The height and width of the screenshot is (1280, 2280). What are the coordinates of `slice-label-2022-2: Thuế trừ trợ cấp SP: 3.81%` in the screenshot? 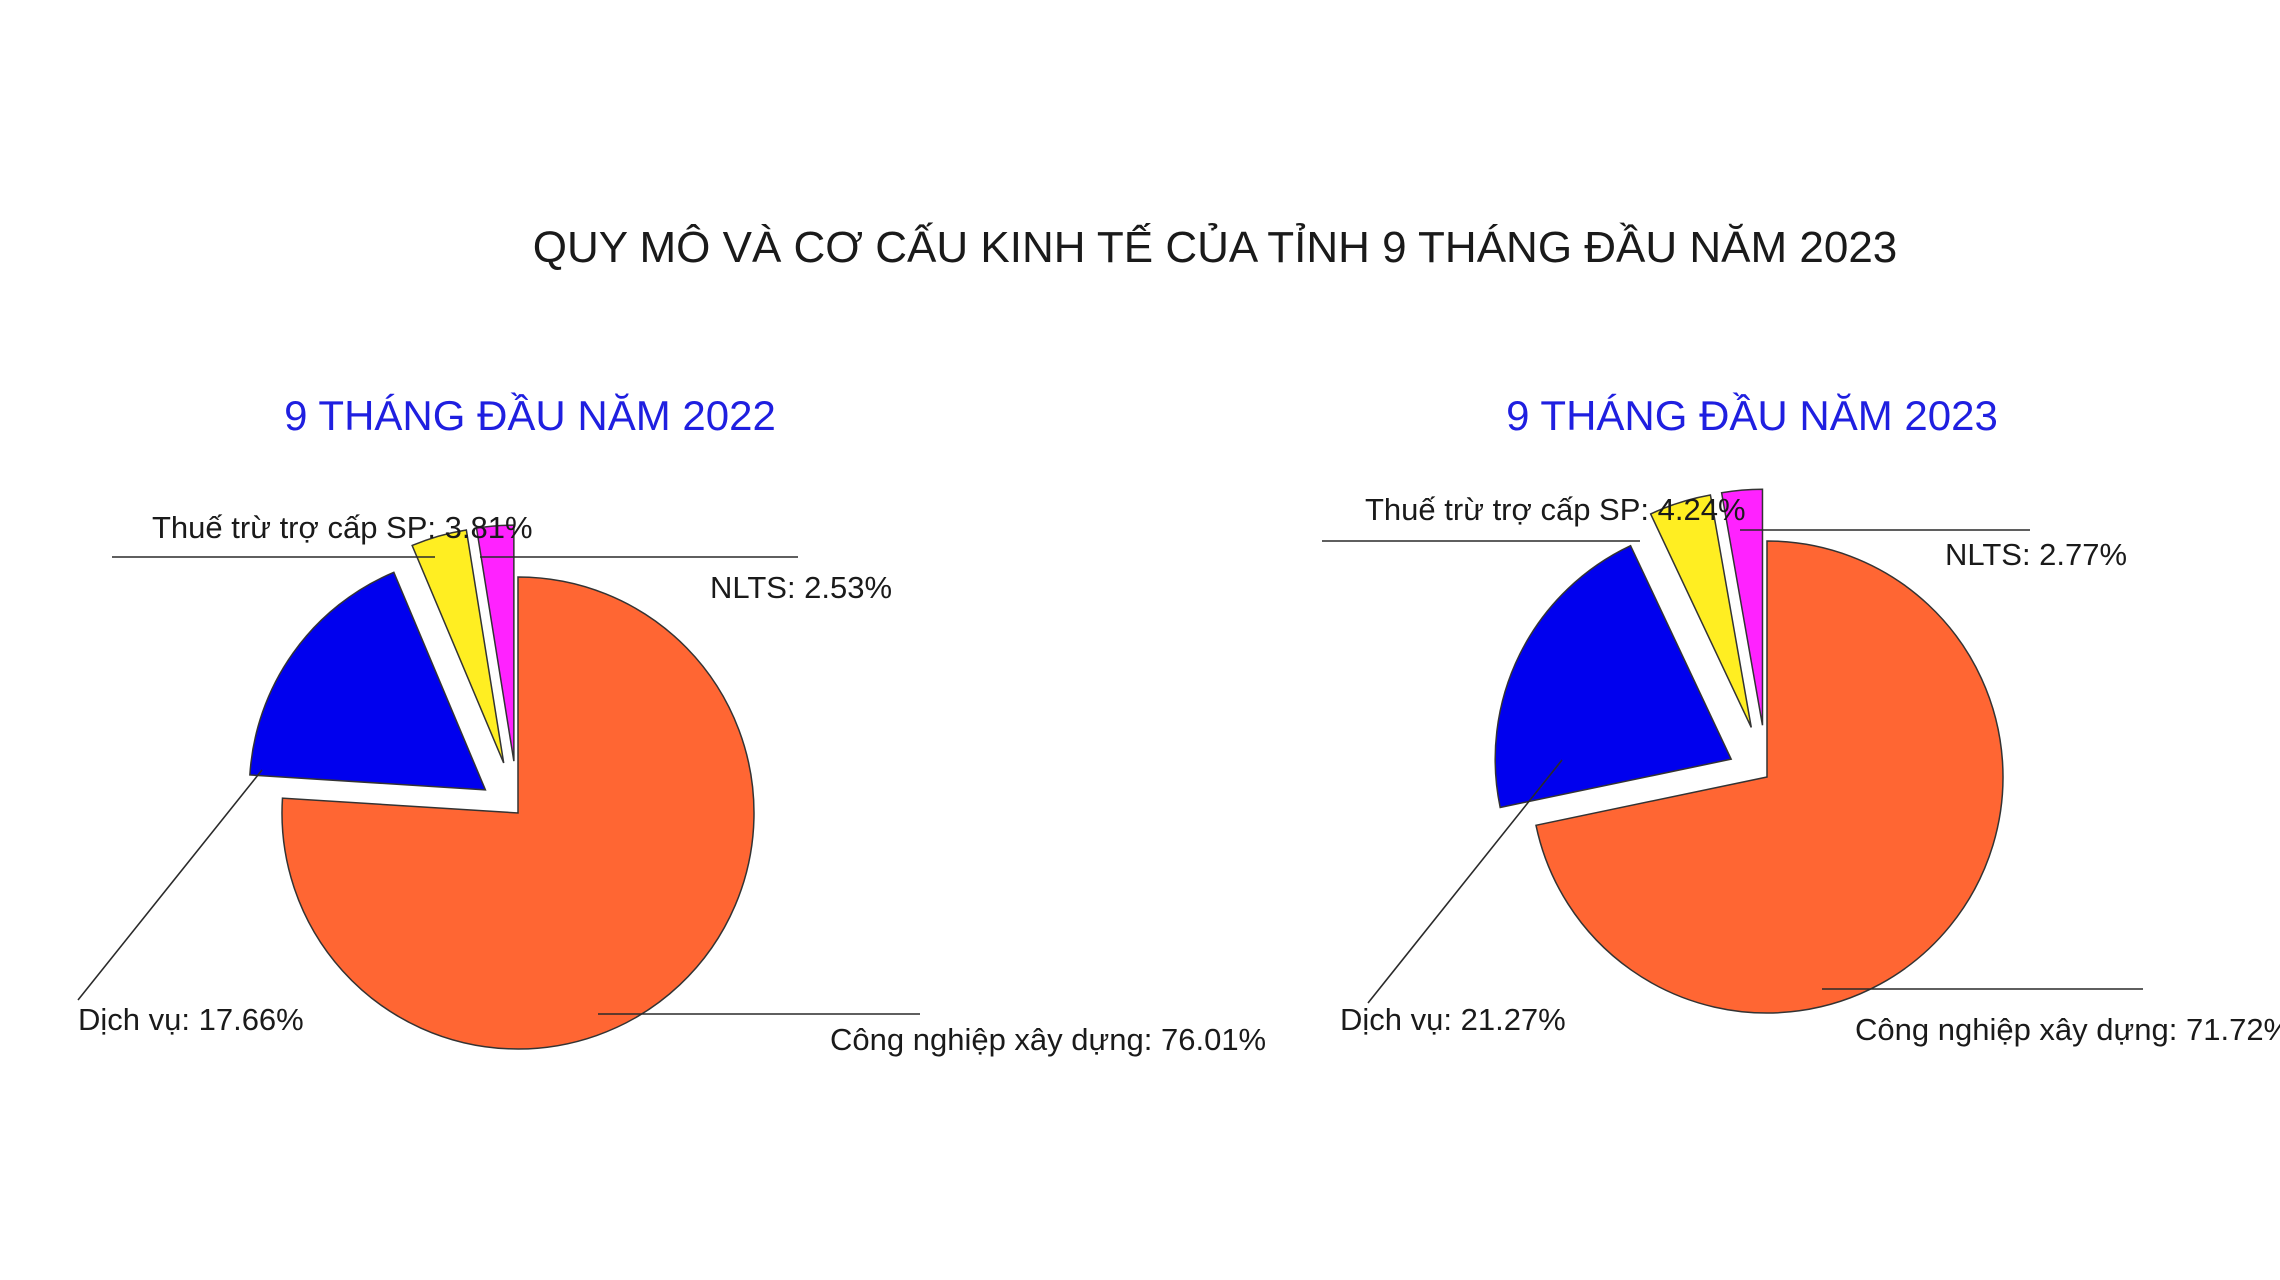 It's located at (342, 527).